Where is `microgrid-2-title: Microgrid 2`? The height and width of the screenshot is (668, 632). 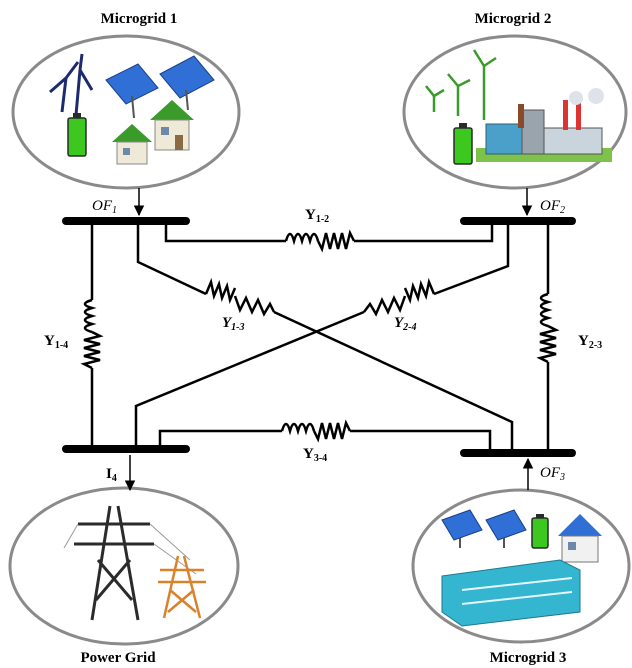 microgrid-2-title: Microgrid 2 is located at coordinates (513, 19).